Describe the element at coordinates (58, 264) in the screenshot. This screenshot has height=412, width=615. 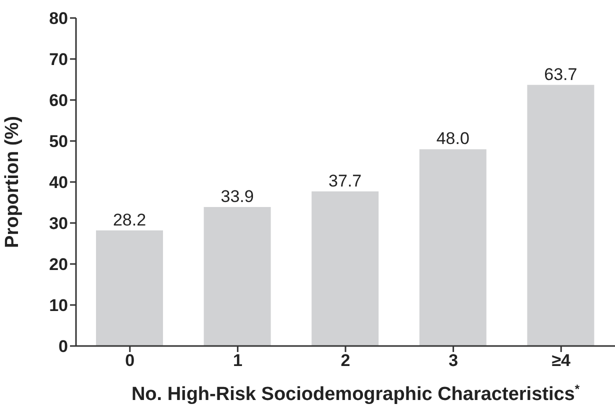
I see `y-tick-label: 20` at that location.